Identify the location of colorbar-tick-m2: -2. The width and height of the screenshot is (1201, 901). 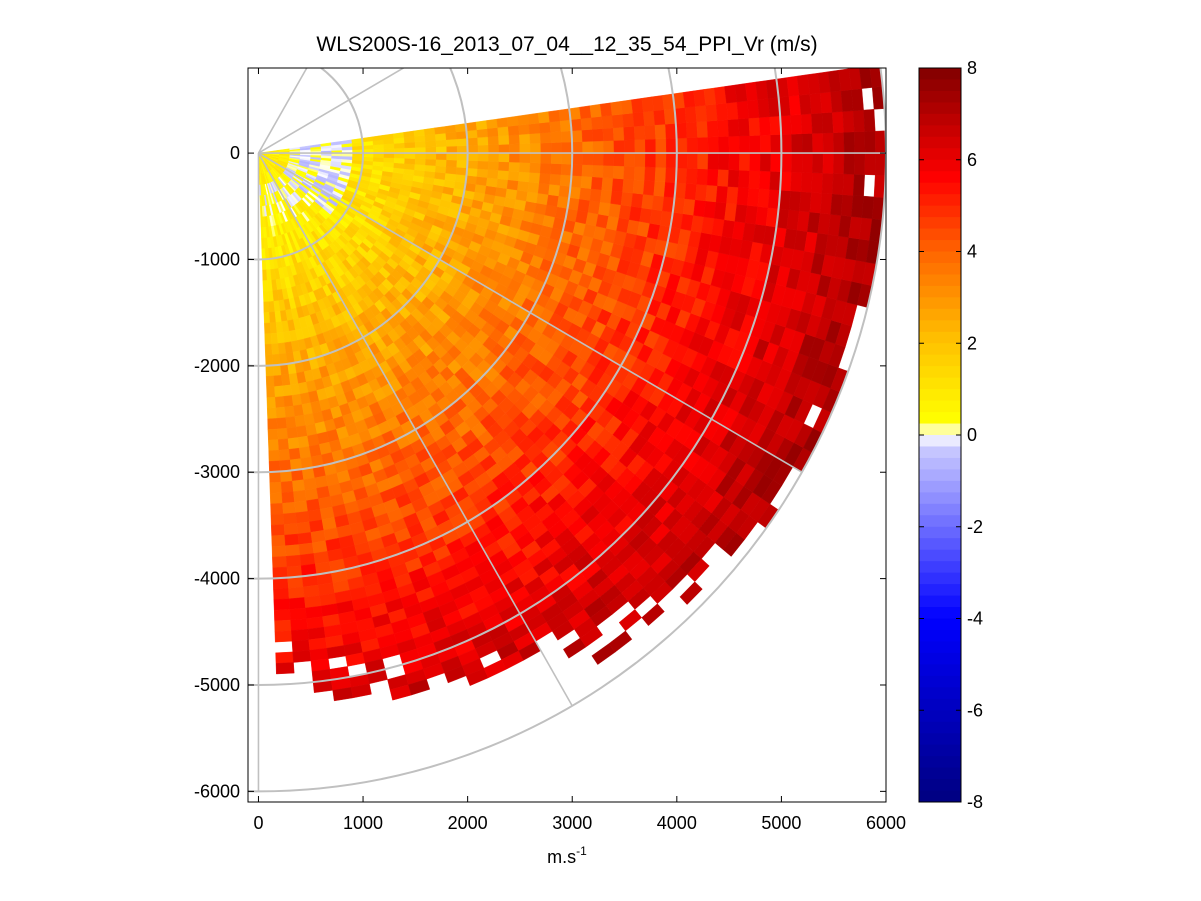
(975, 527).